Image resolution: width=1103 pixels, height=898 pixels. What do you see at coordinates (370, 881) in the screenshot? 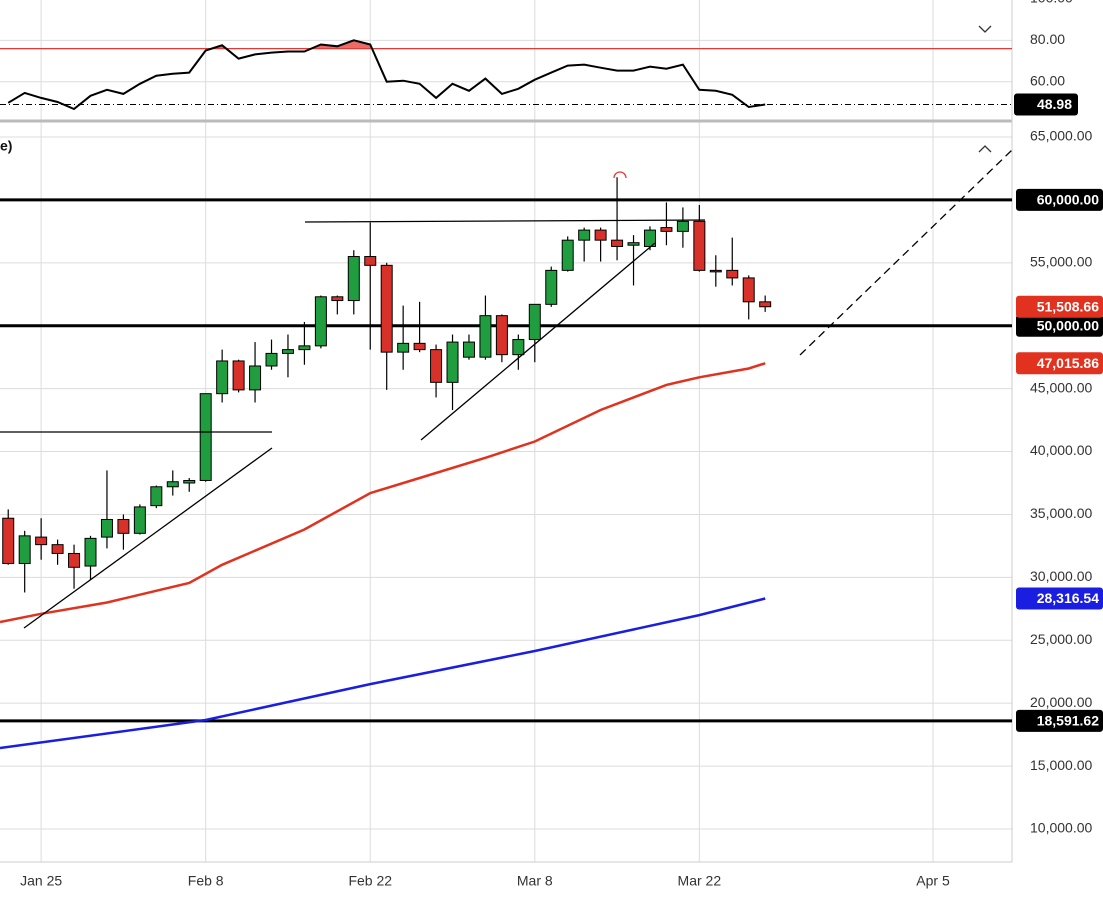
I see `x-tick-label: Feb 22` at bounding box center [370, 881].